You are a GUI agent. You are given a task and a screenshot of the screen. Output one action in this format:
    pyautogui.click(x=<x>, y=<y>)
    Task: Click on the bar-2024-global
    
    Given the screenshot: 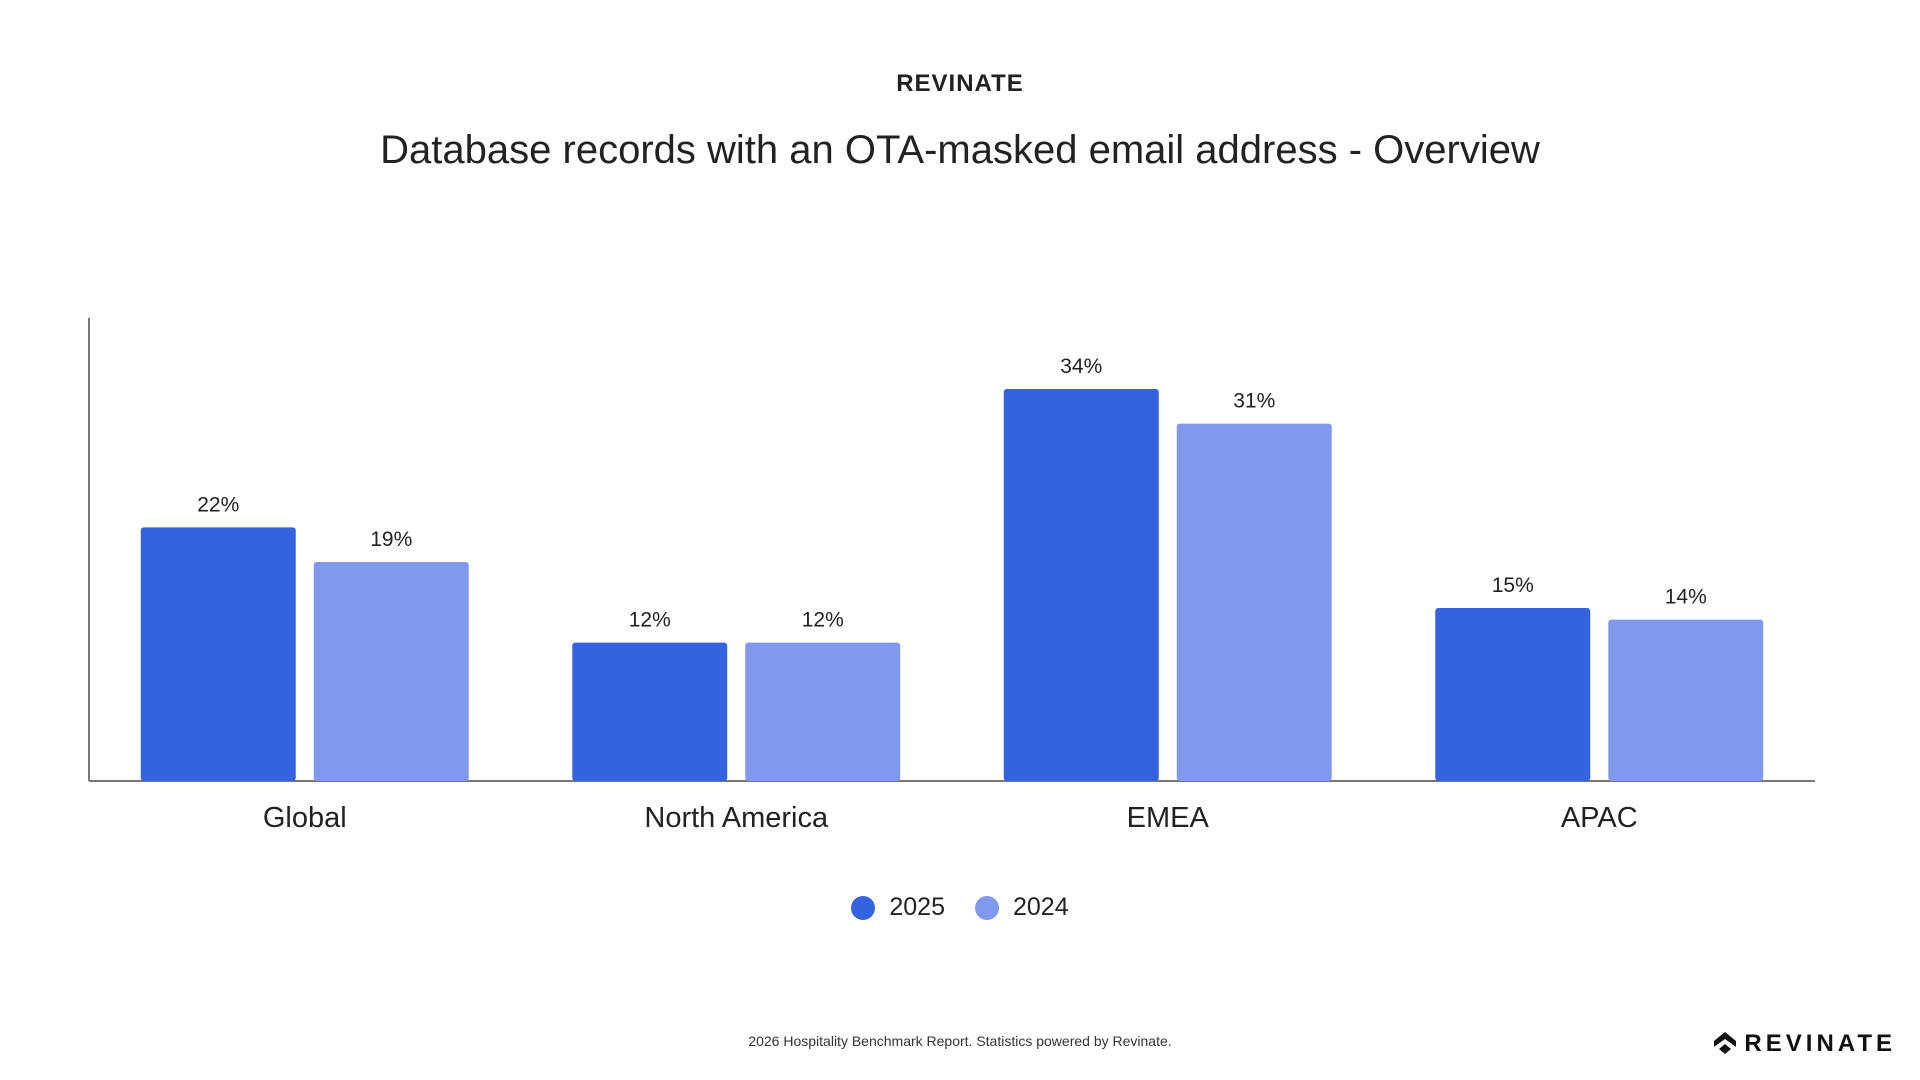 What is the action you would take?
    pyautogui.click(x=391, y=671)
    